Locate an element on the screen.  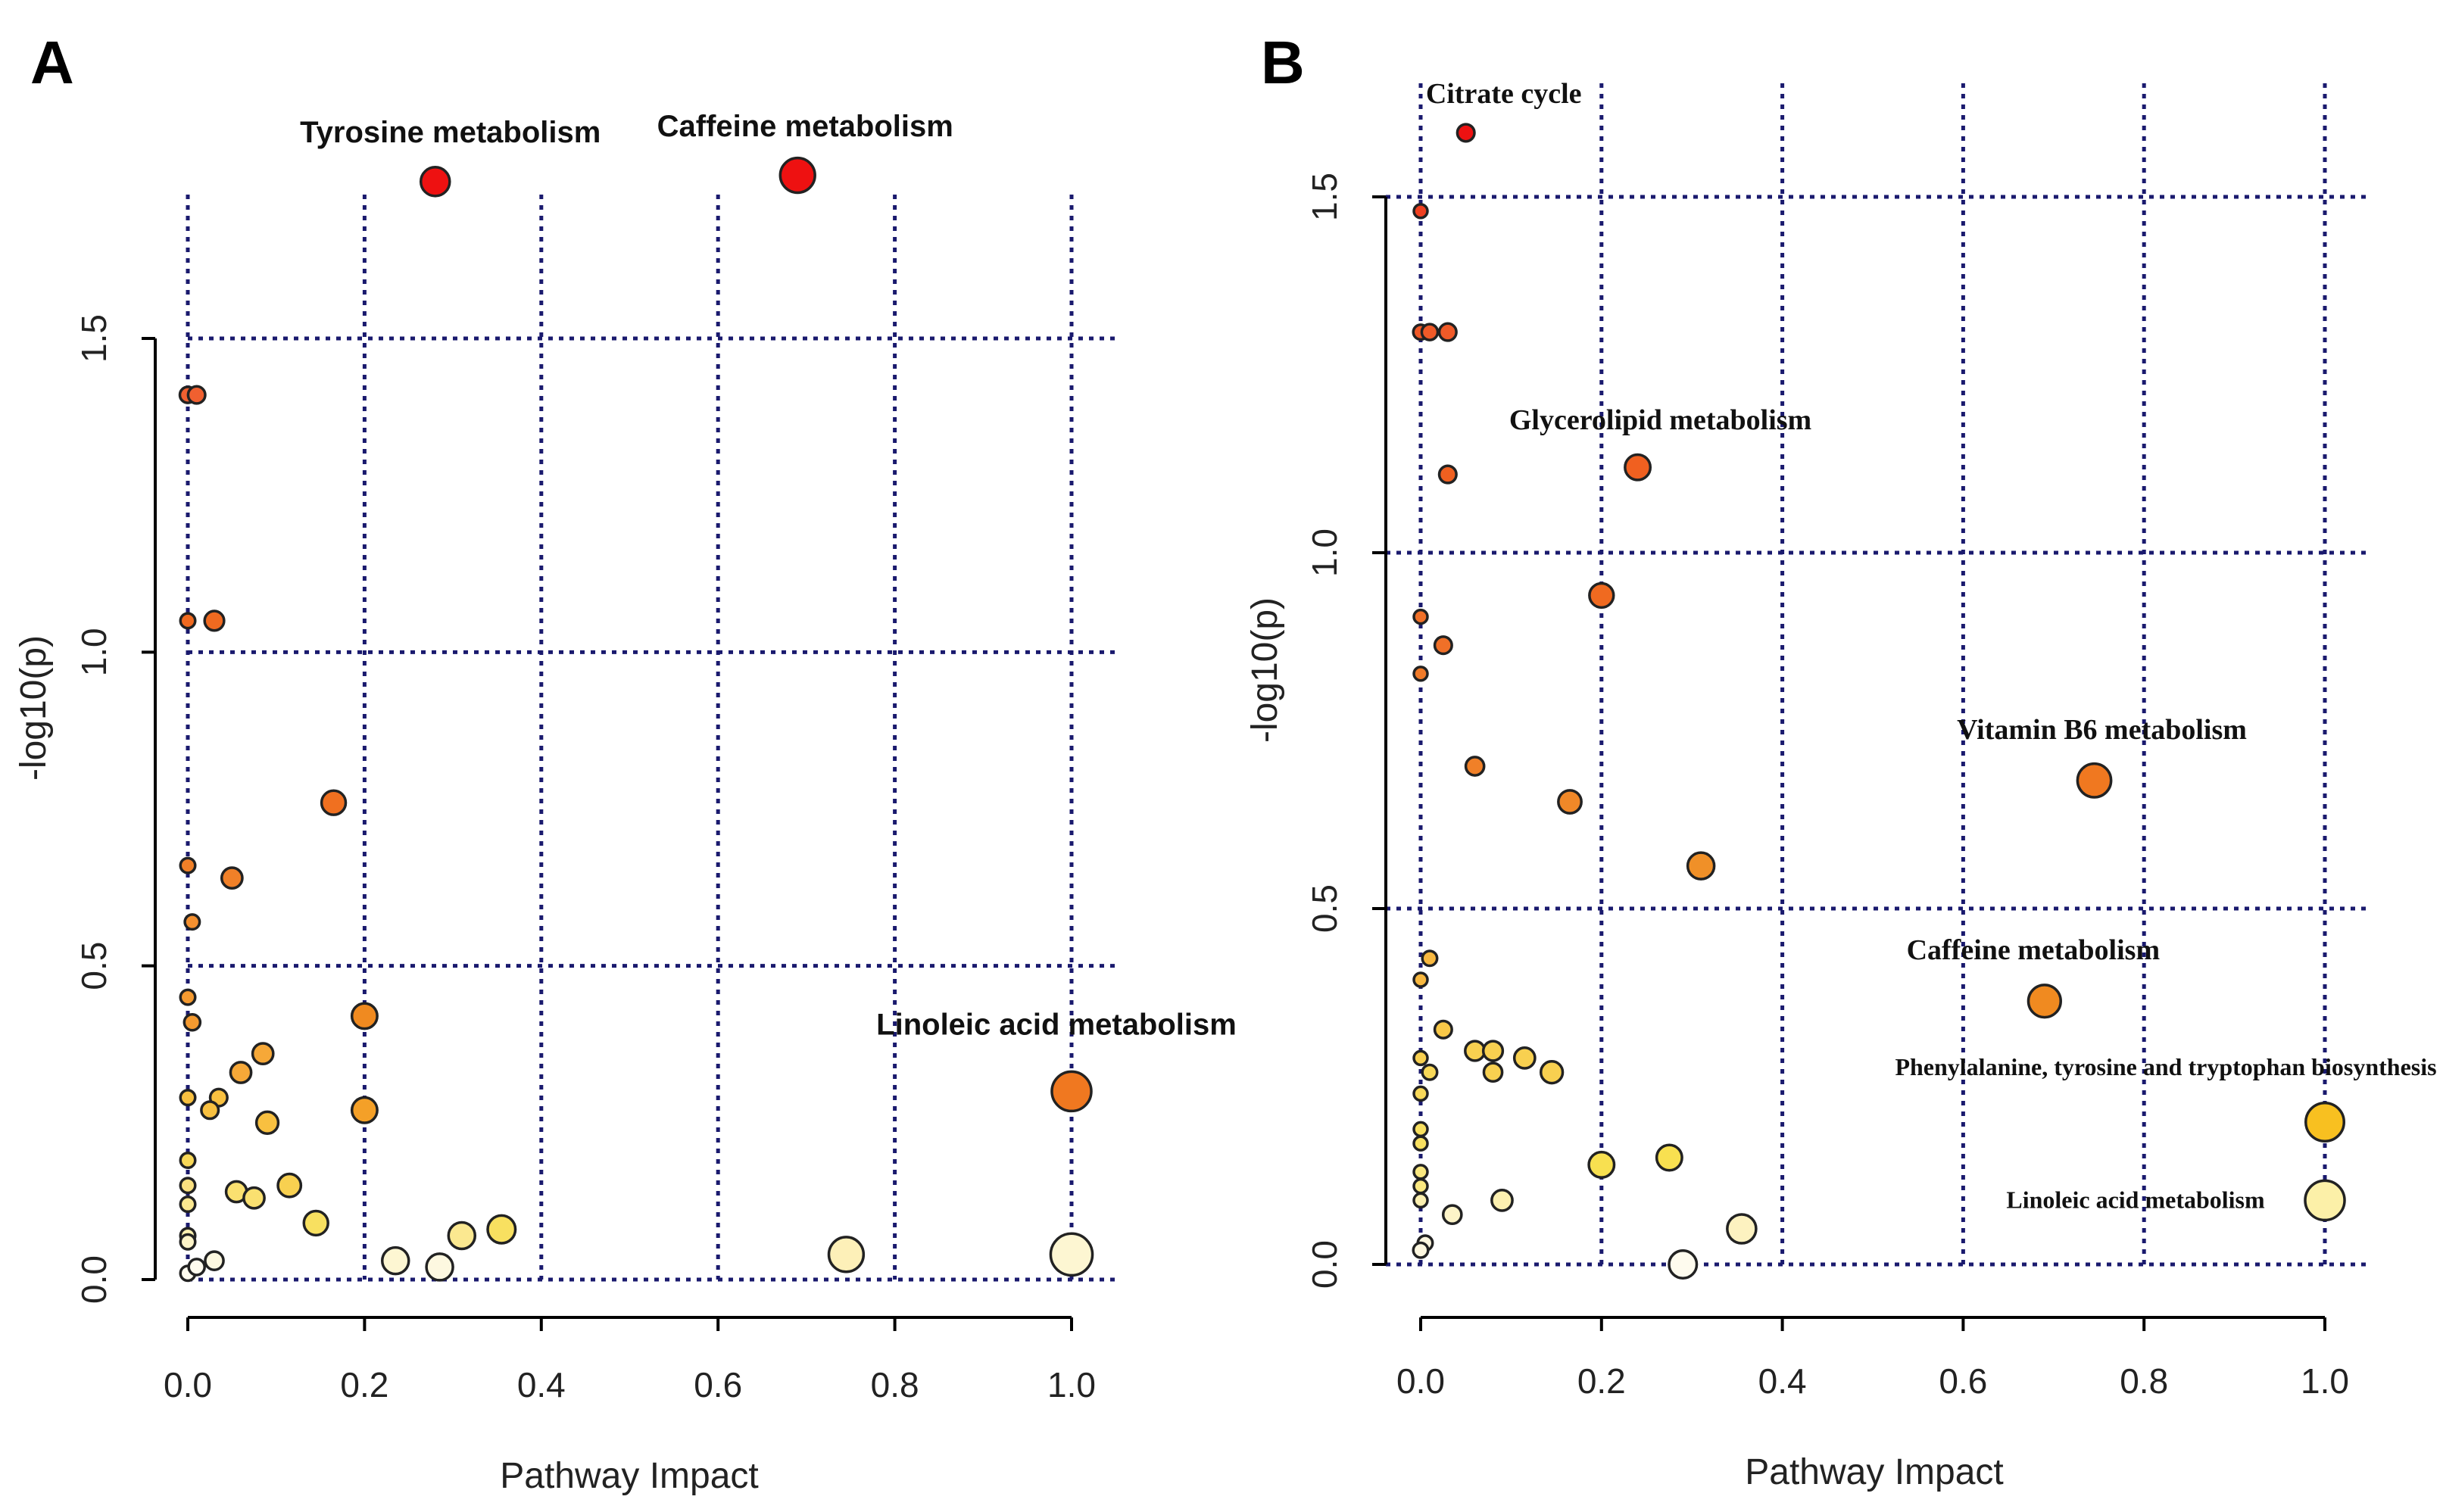
panel-b-y-axis-label: -log10(p) is located at coordinates (1265, 670).